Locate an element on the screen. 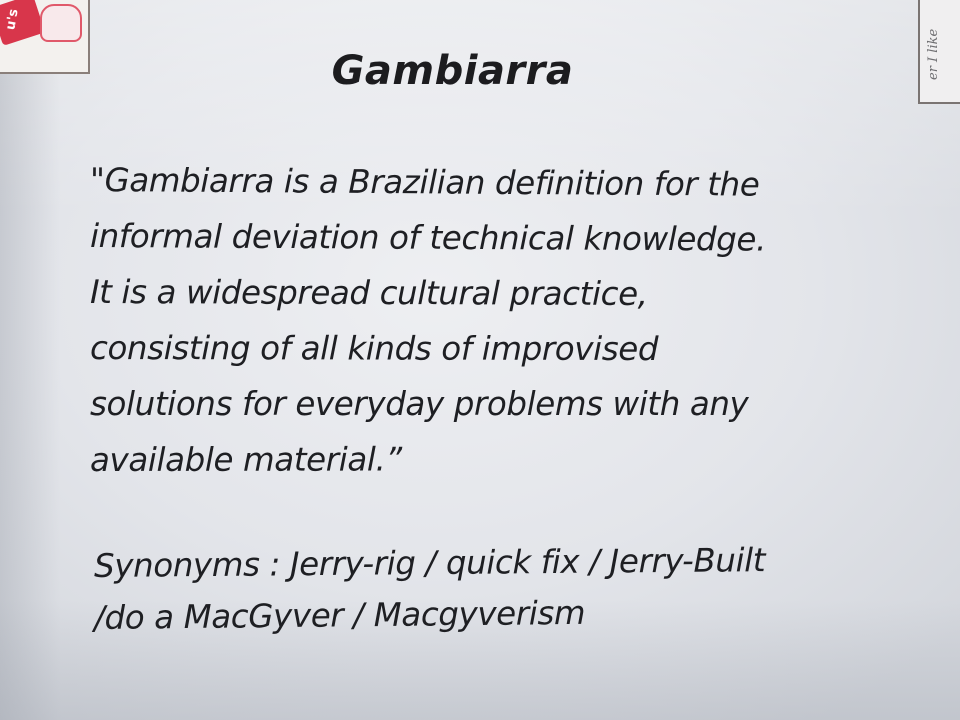  definition-line-5: solutions for everyday problems with any is located at coordinates (419, 404).